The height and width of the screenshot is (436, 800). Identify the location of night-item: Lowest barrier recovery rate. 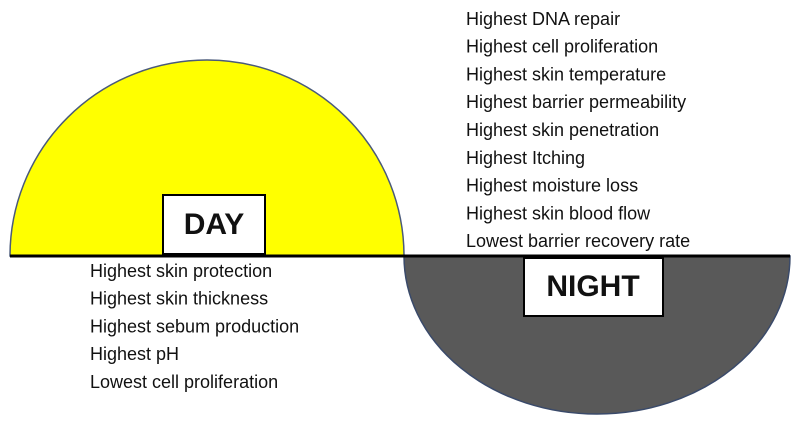
(578, 241).